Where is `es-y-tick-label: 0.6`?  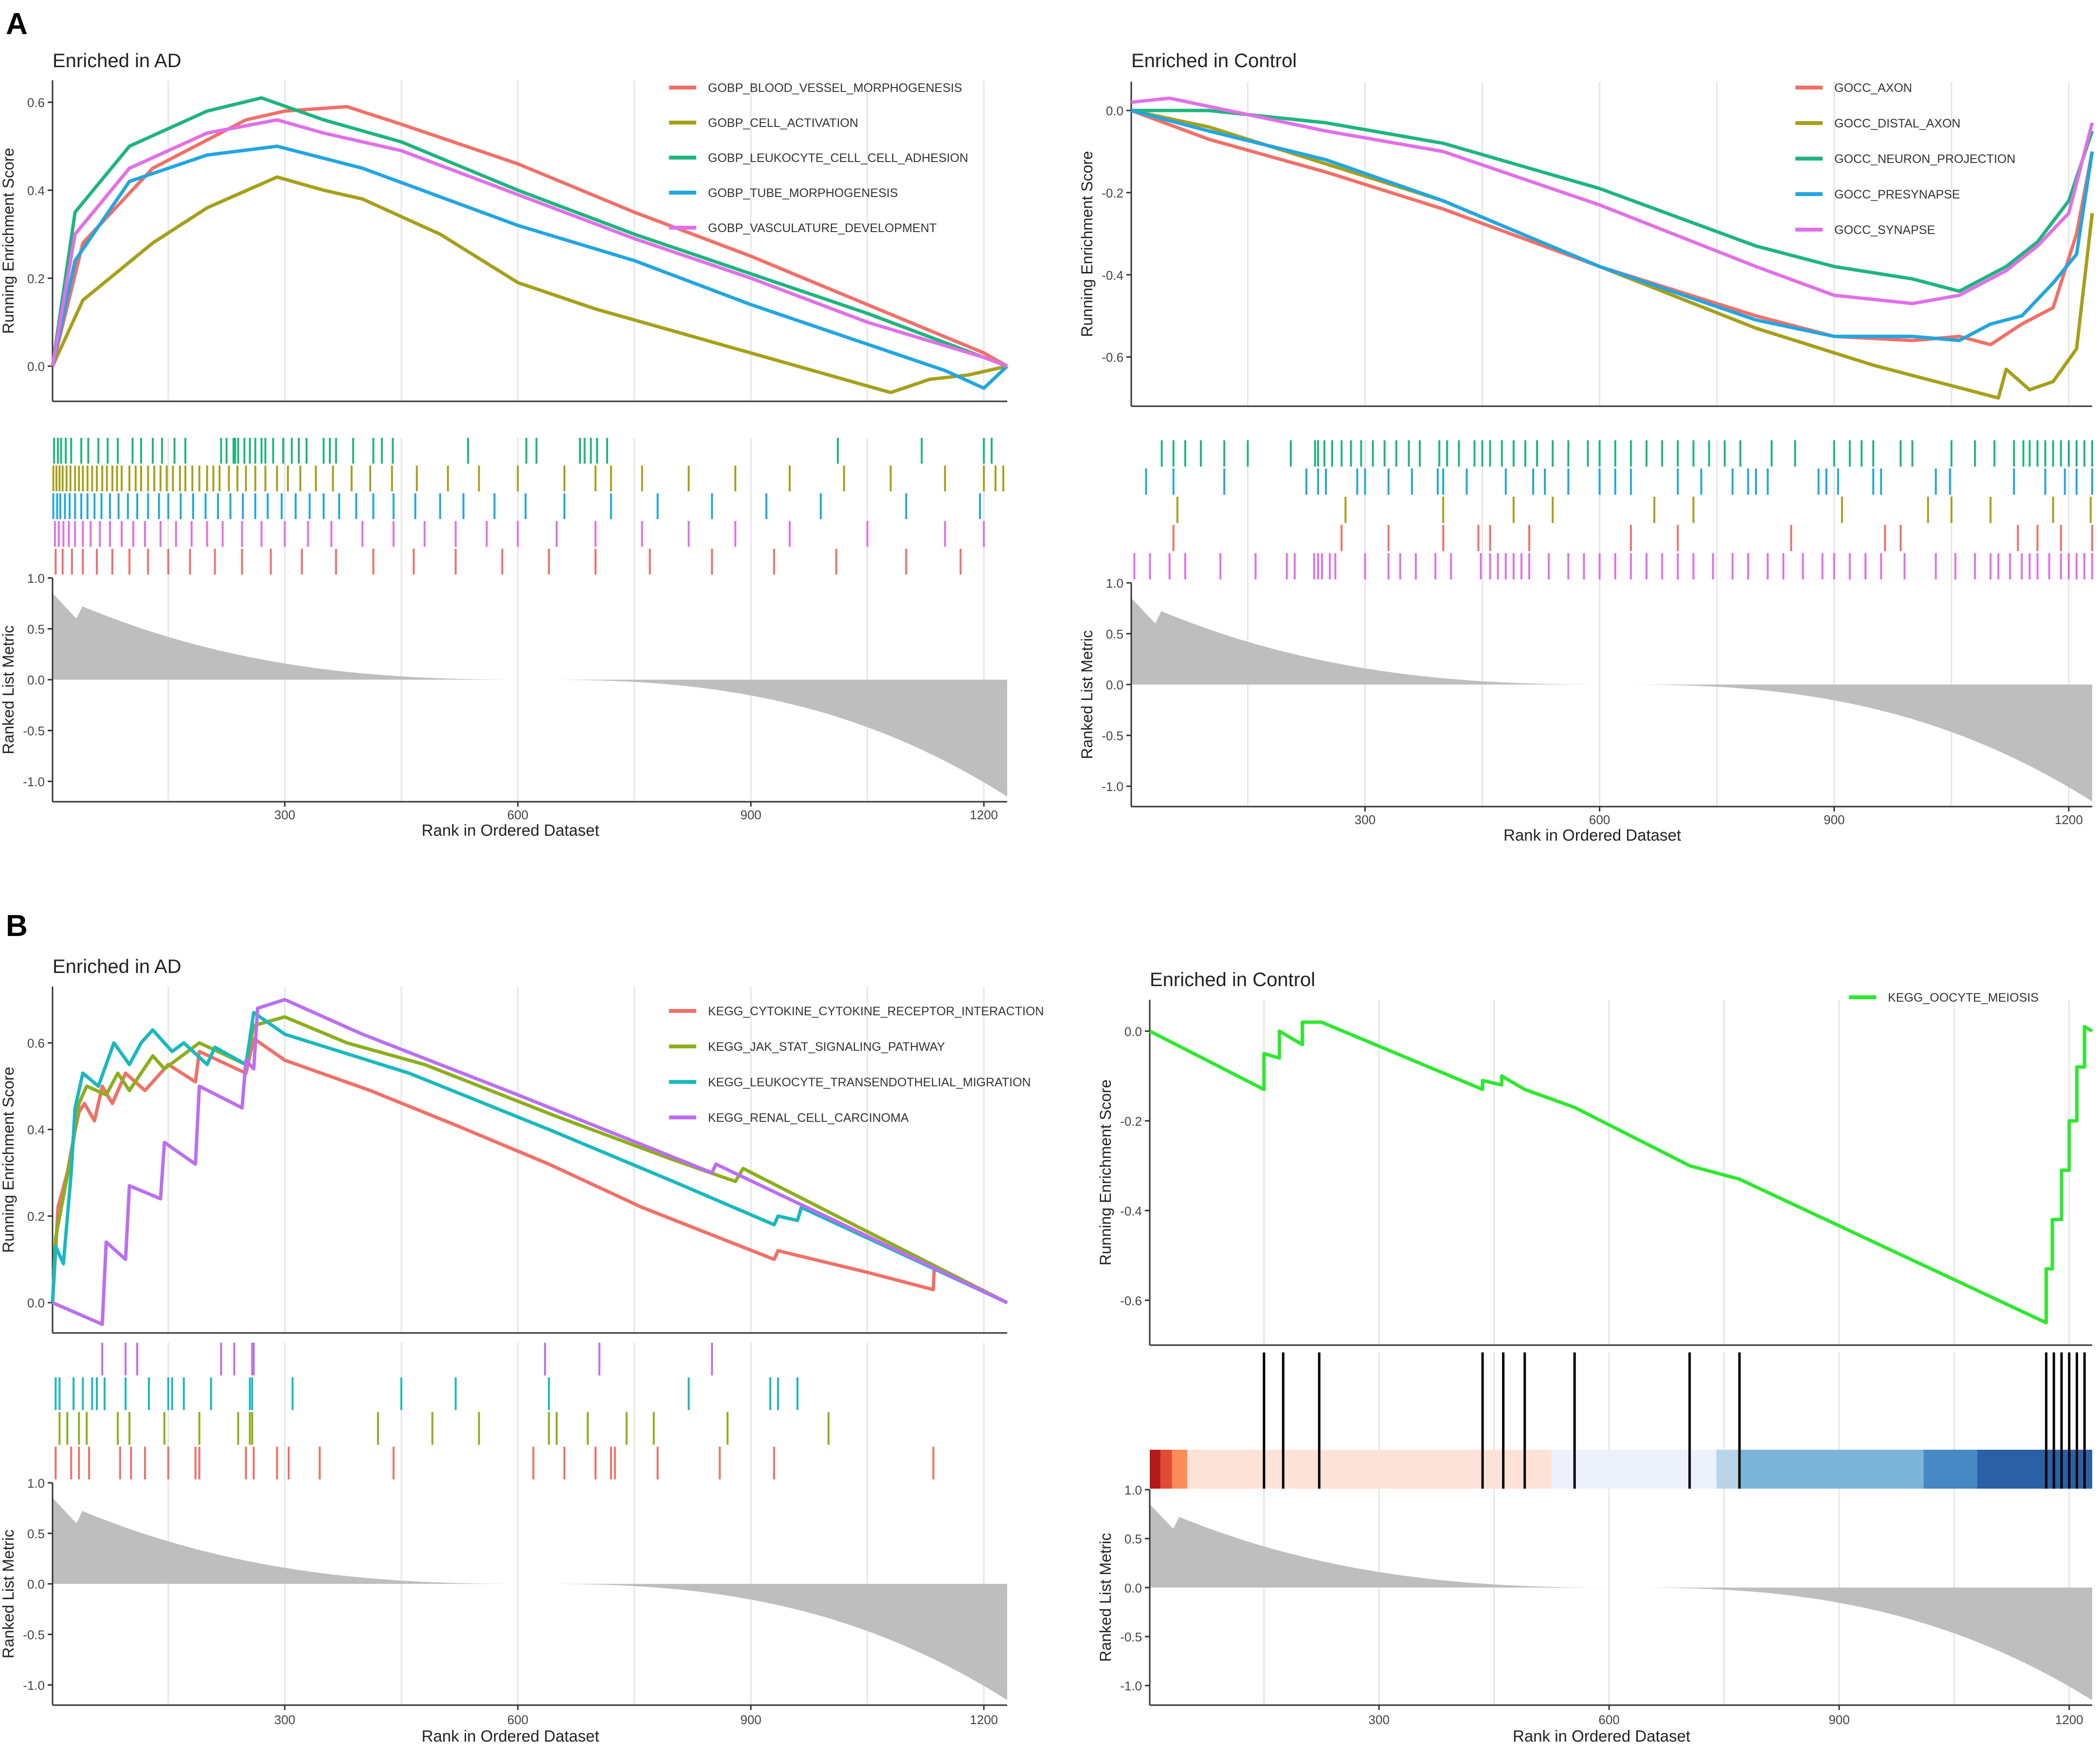
es-y-tick-label: 0.6 is located at coordinates (36, 102).